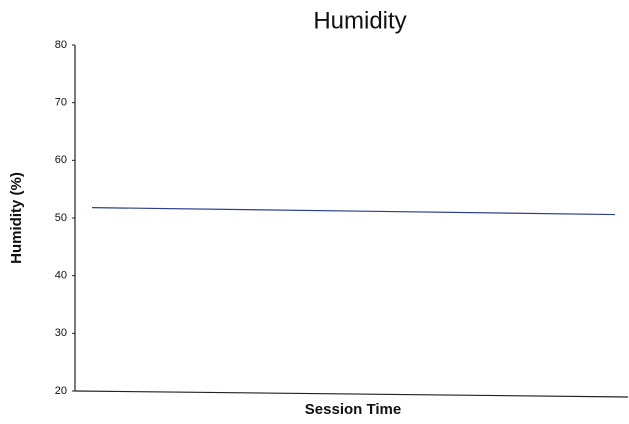  I want to click on y-tick-label: 30, so click(61, 333).